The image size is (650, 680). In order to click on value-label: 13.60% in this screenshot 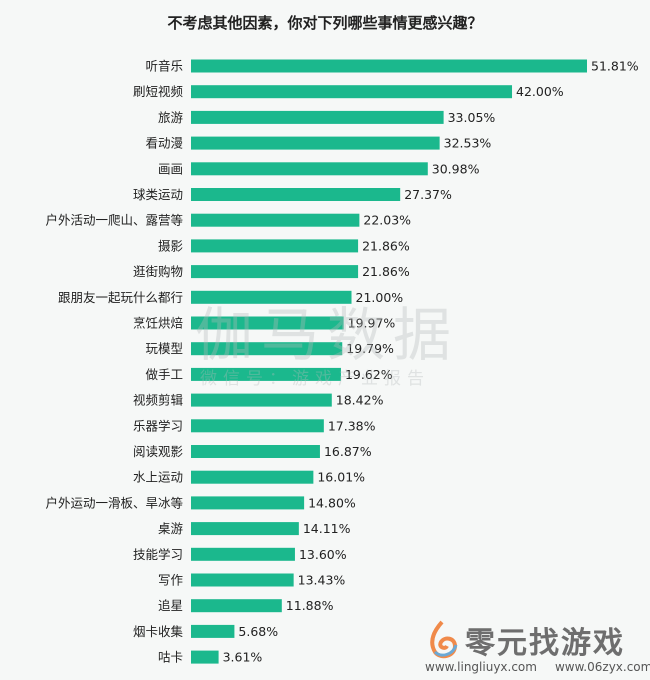, I will do `click(323, 554)`.